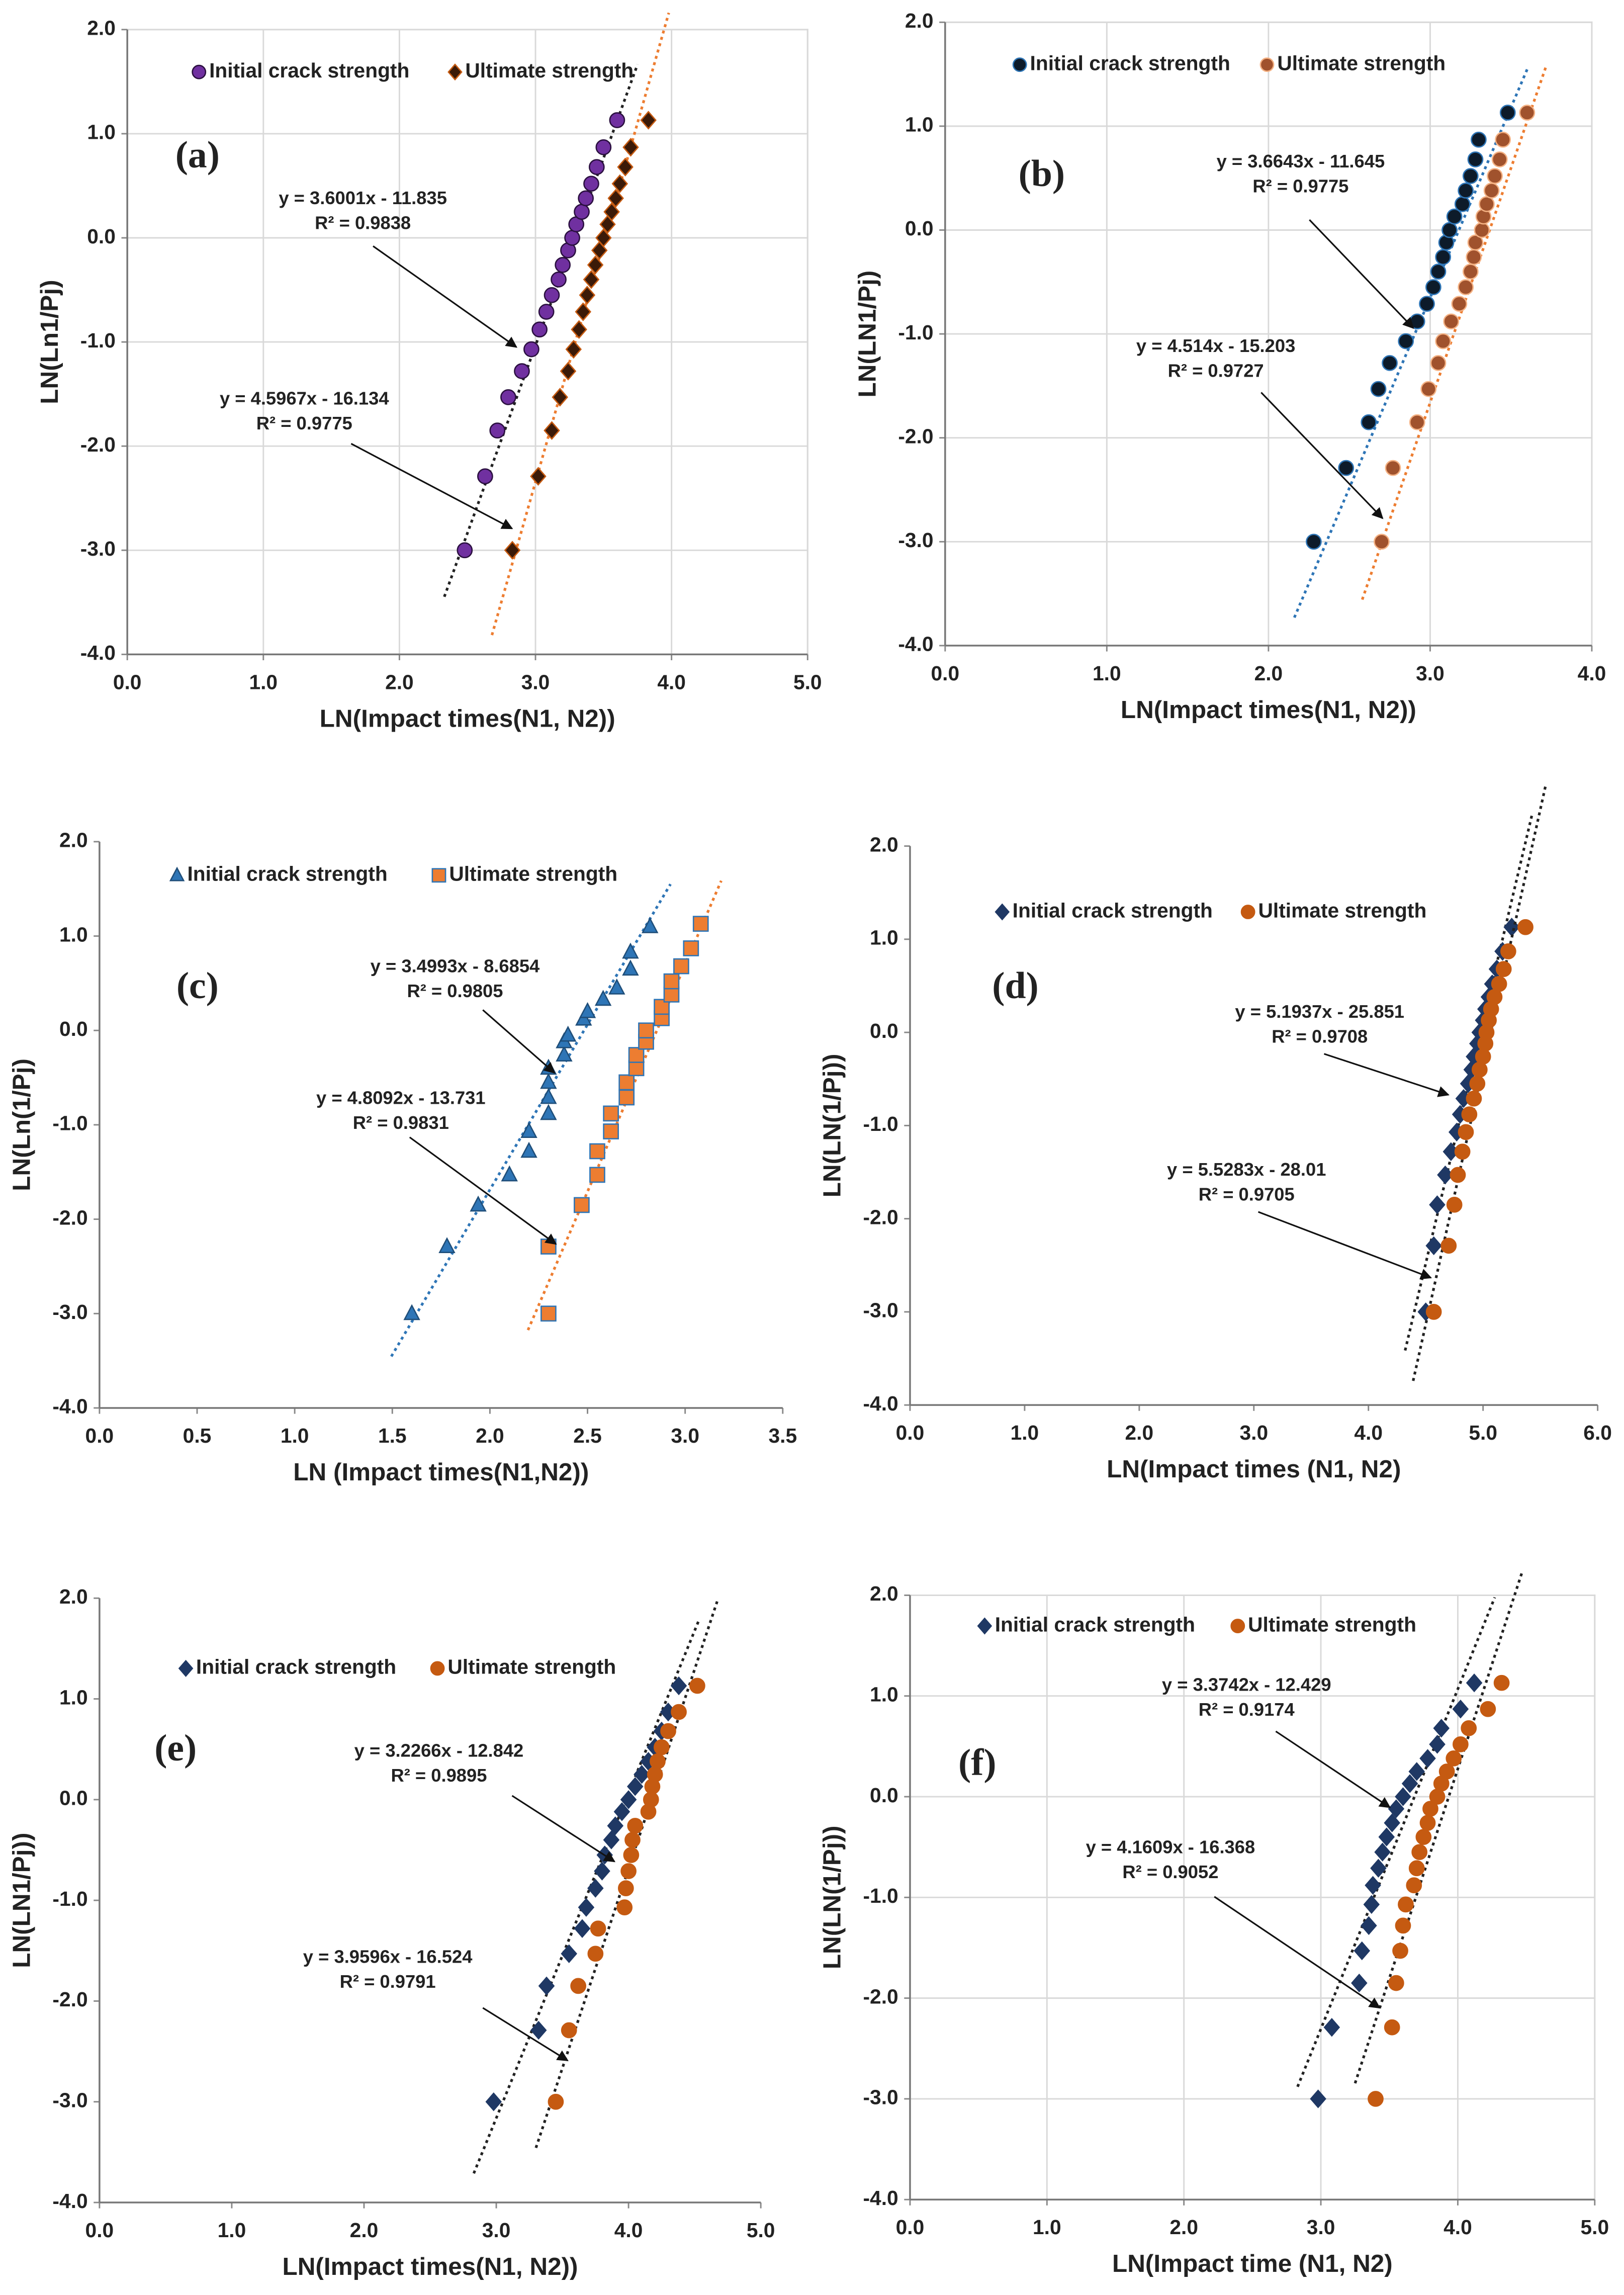  What do you see at coordinates (441, 1472) in the screenshot?
I see `x-axis-title: LN (Impact times(N1,N2))` at bounding box center [441, 1472].